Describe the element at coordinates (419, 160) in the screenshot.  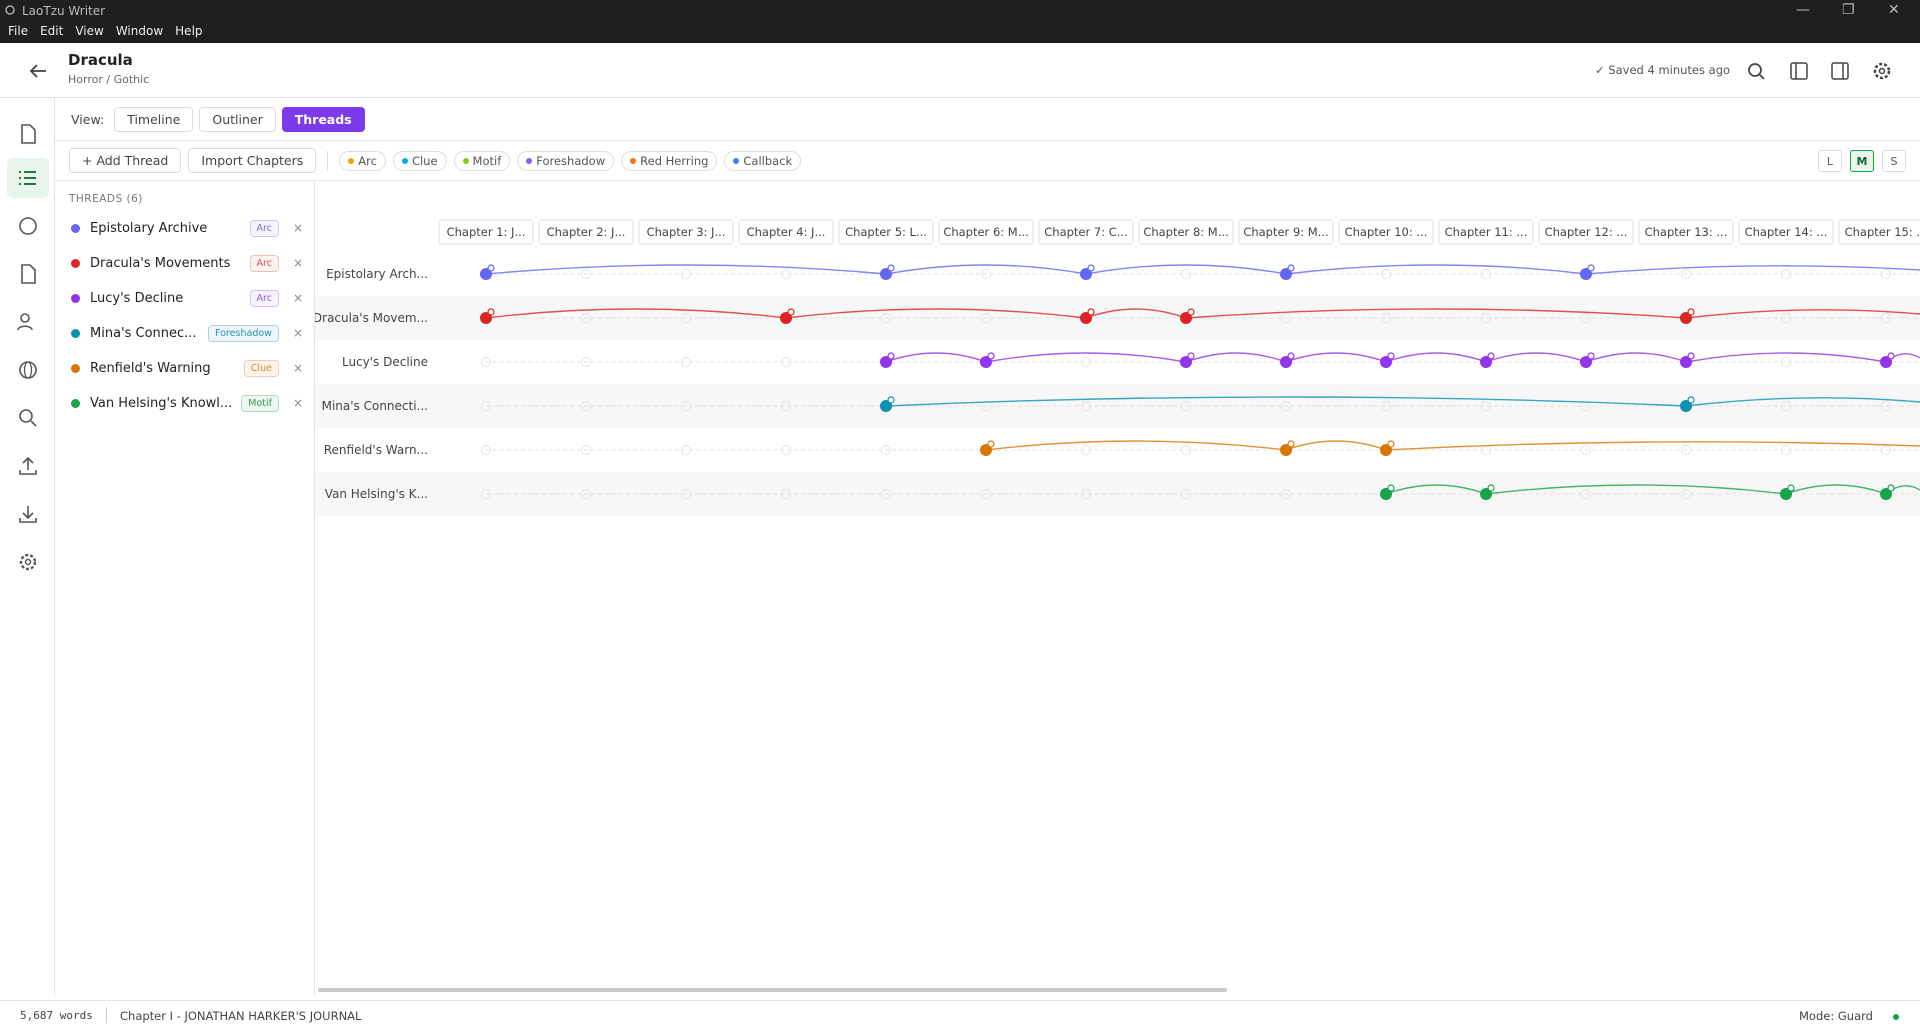
I see `legend-chip: Clue` at that location.